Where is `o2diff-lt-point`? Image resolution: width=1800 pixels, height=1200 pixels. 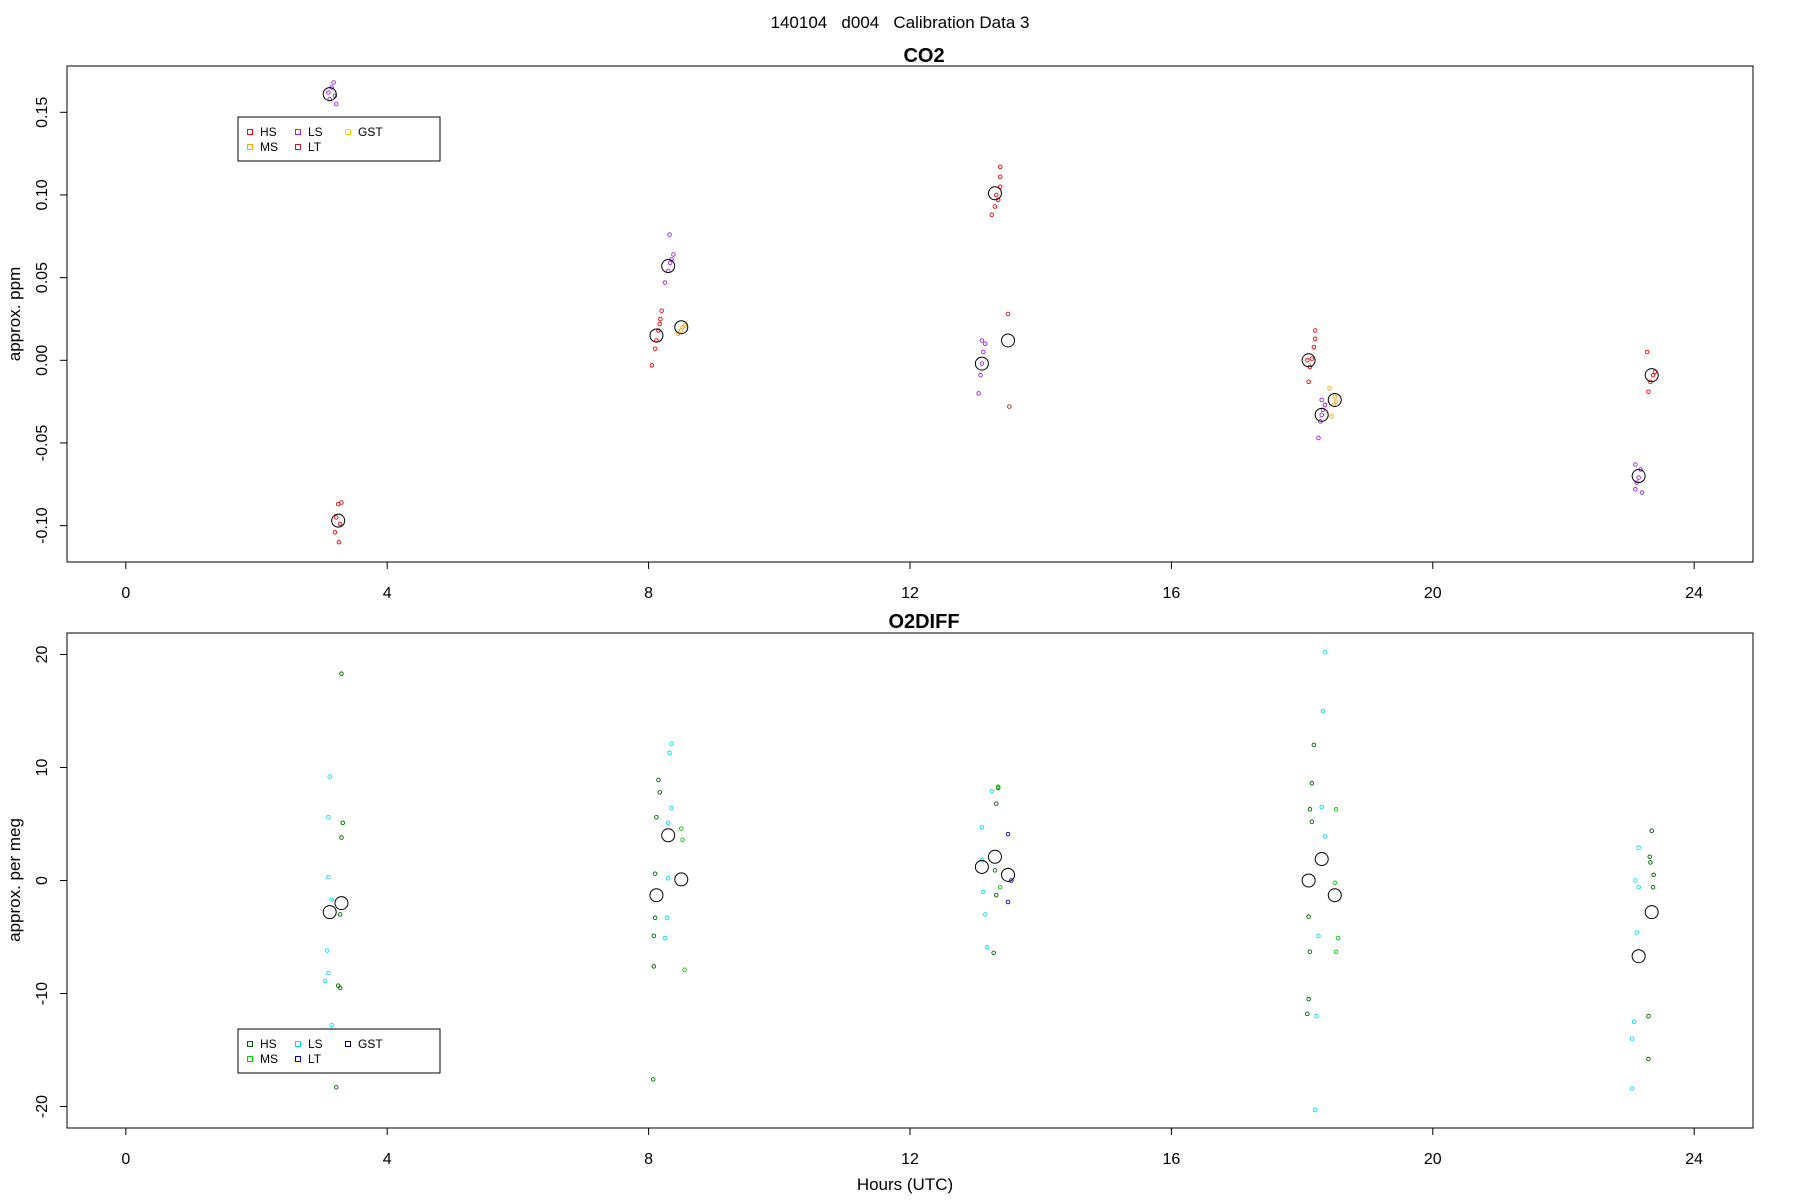
o2diff-lt-point is located at coordinates (1008, 834).